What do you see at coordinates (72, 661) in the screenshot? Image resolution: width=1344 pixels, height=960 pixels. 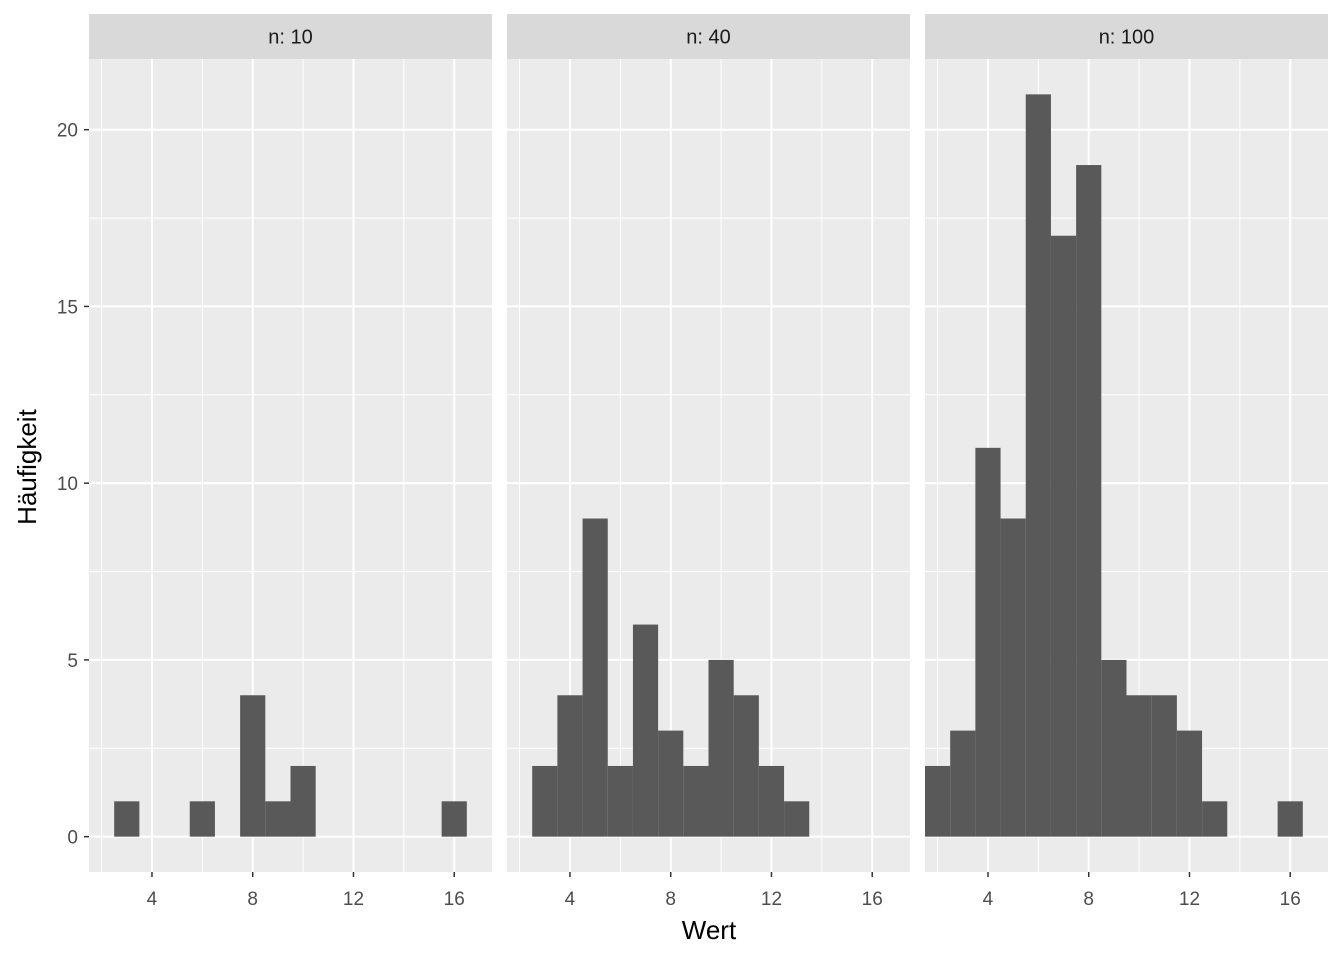 I see `y-tick-label: 5` at bounding box center [72, 661].